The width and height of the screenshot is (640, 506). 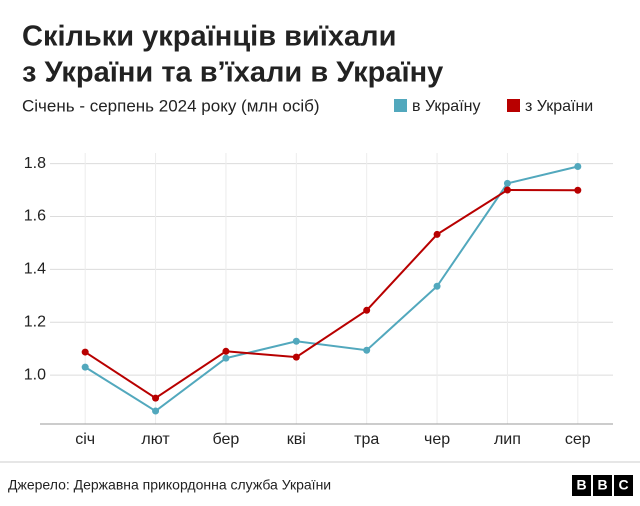 What do you see at coordinates (559, 106) in the screenshot?
I see `legend-label: з України` at bounding box center [559, 106].